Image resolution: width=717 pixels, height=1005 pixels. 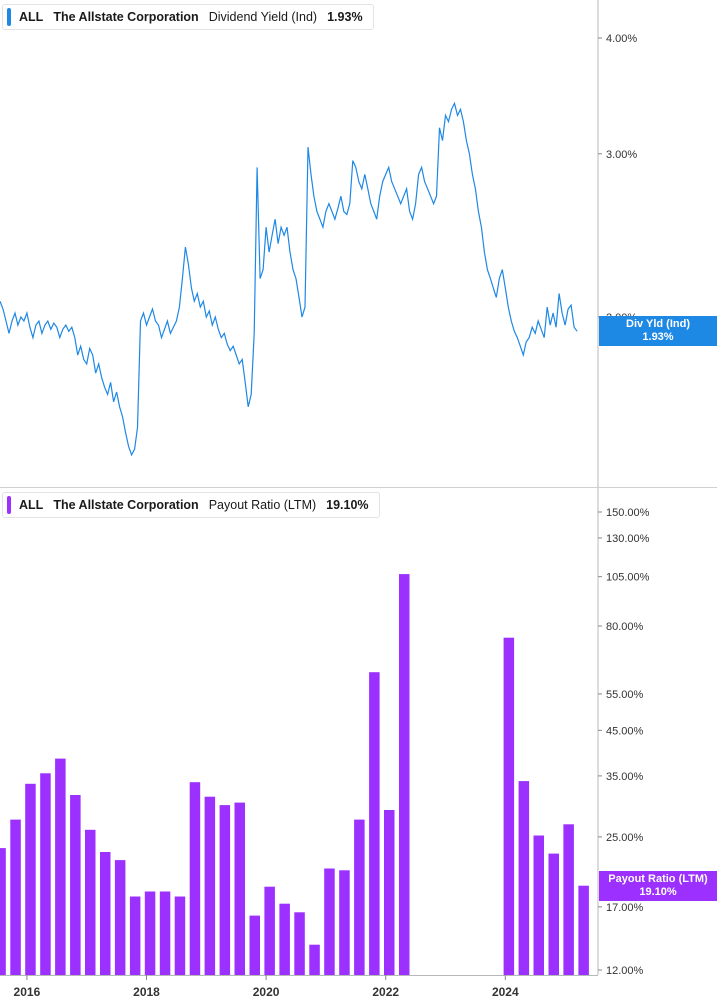 I want to click on yield-metric: Dividend Yield (Ind), so click(x=263, y=17).